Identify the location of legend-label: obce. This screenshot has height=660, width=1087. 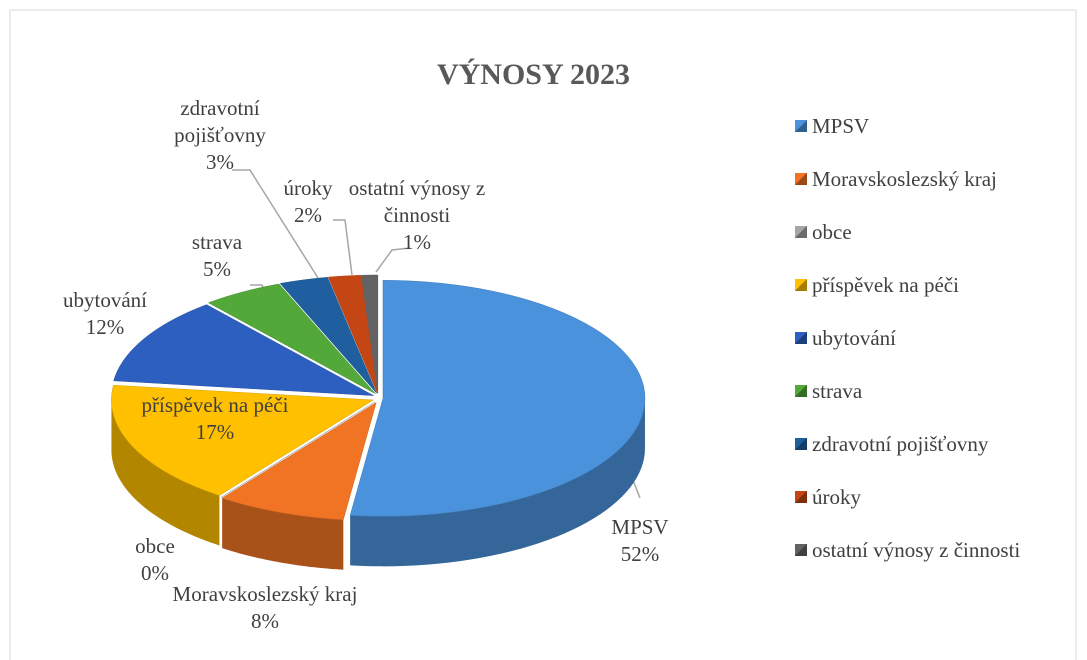
(832, 232).